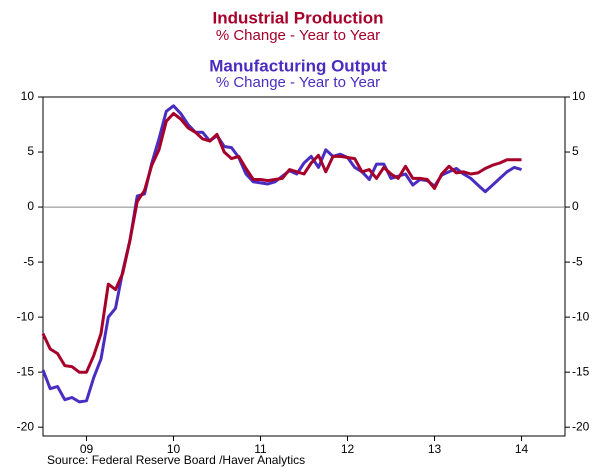 The height and width of the screenshot is (467, 597). Describe the element at coordinates (28, 96) in the screenshot. I see `y-tick-label: 10` at that location.